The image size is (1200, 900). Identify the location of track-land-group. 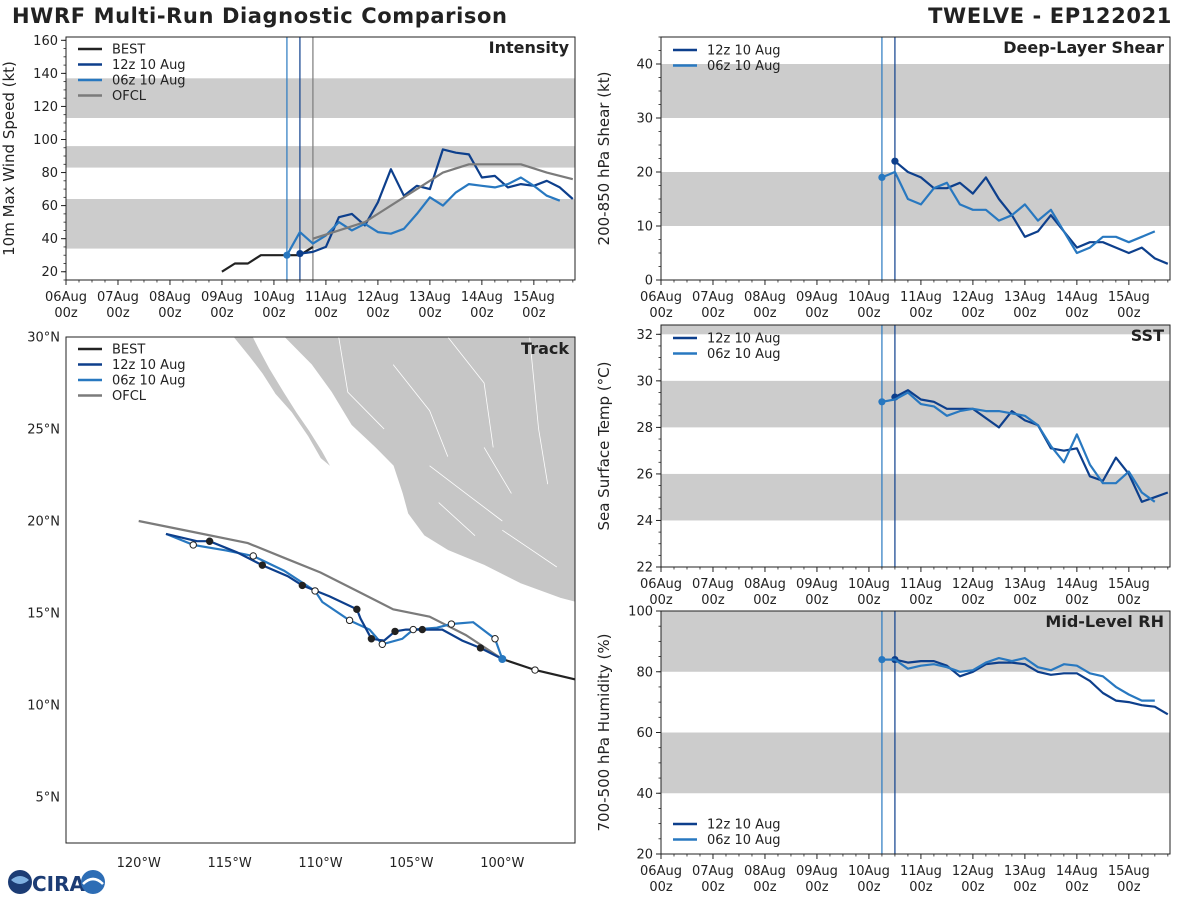
(403, 470).